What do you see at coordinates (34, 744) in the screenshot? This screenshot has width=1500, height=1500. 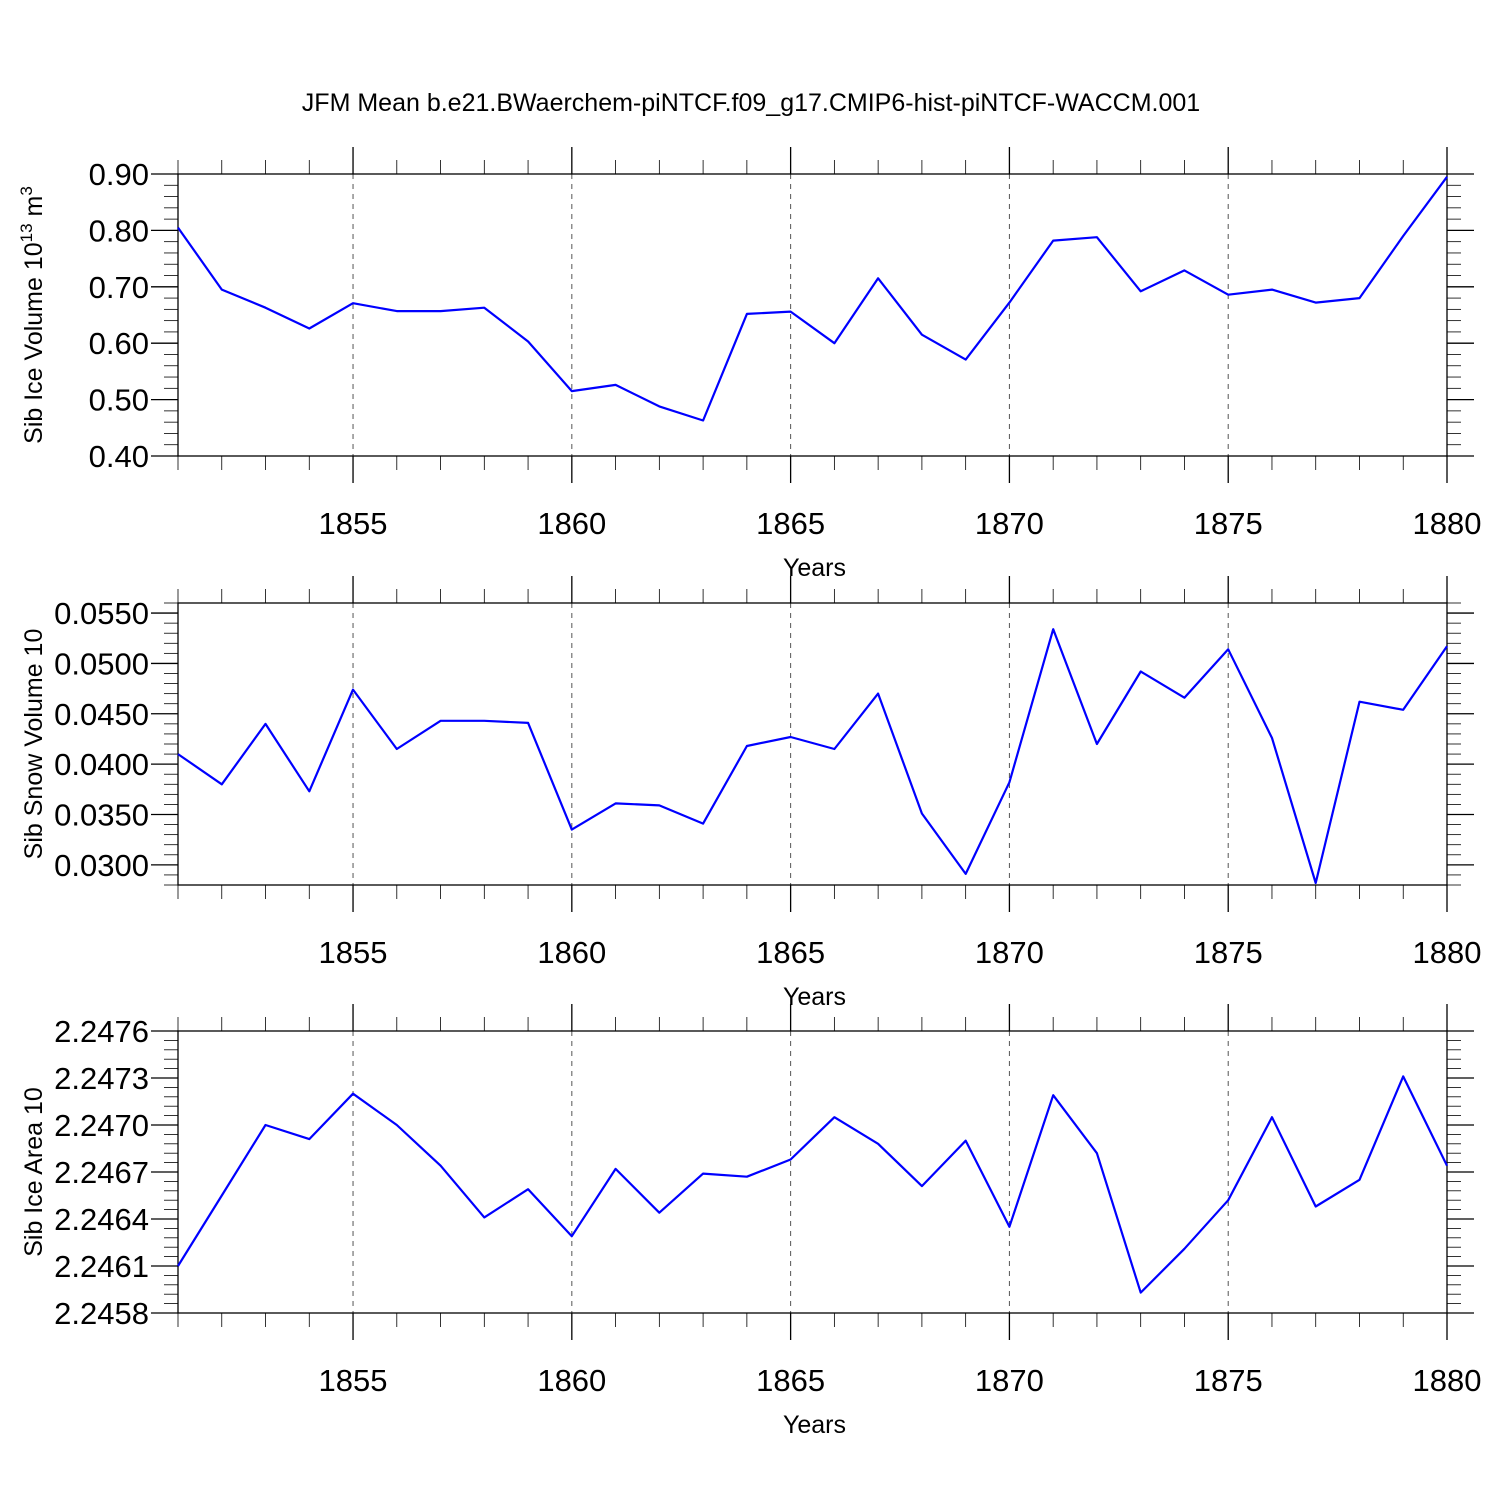 I see `y-axis-label: Sib Snow Volume 10` at bounding box center [34, 744].